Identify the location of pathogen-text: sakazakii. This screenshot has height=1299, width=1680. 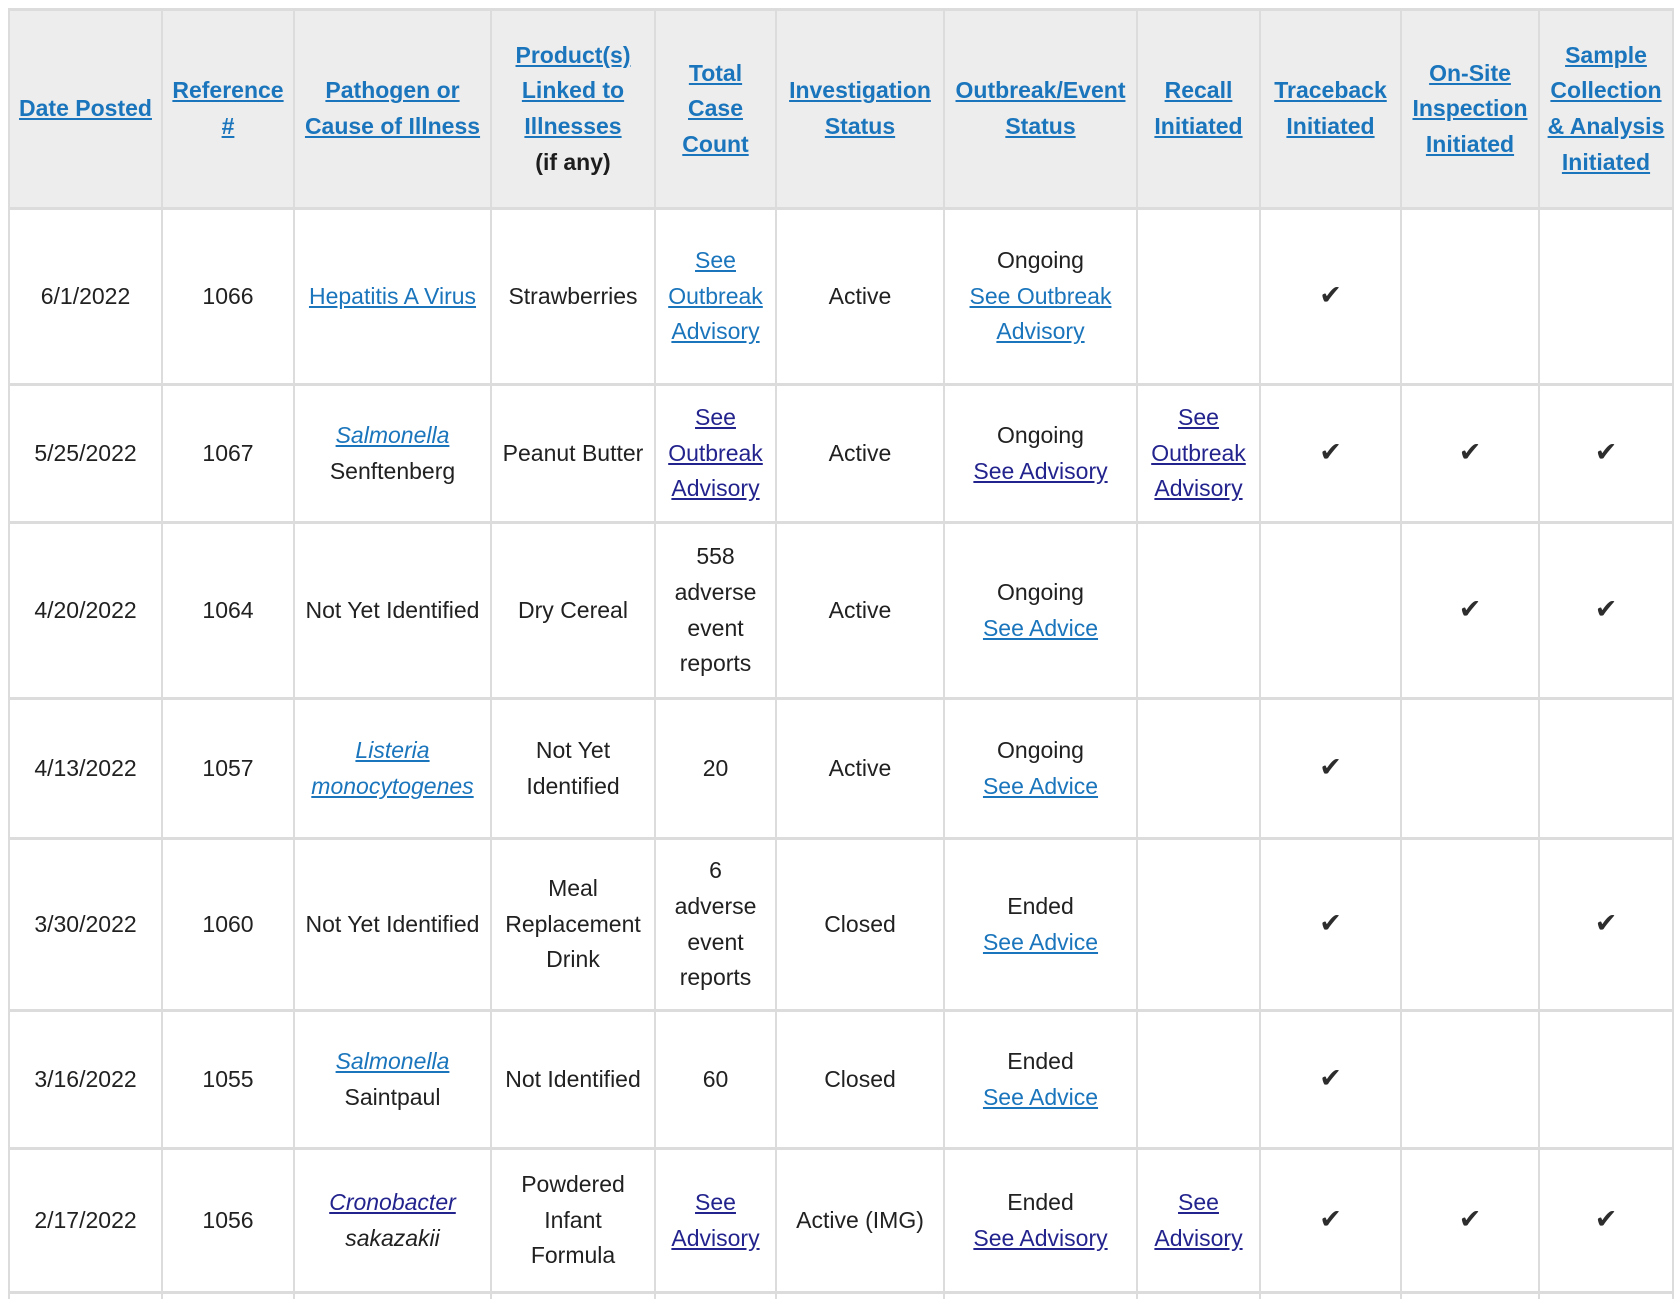
(392, 1237).